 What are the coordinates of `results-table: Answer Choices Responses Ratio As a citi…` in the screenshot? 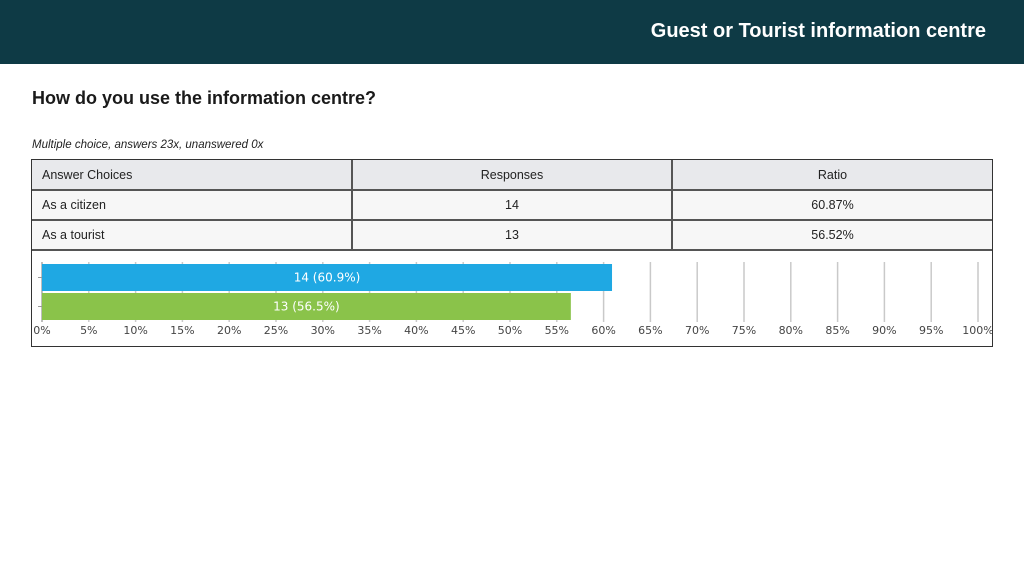 It's located at (512, 205).